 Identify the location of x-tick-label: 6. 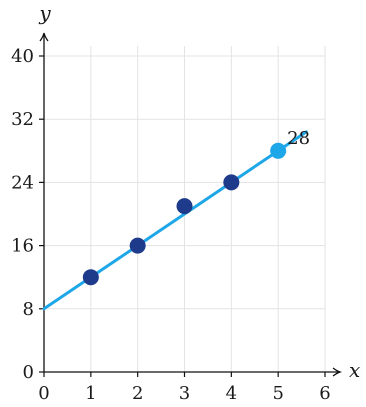
(324, 393).